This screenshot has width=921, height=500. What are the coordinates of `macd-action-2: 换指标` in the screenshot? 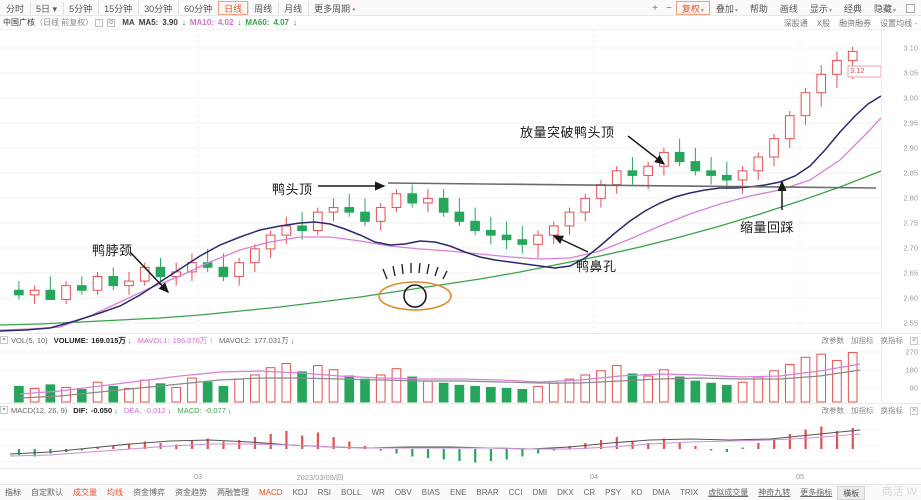 It's located at (892, 410).